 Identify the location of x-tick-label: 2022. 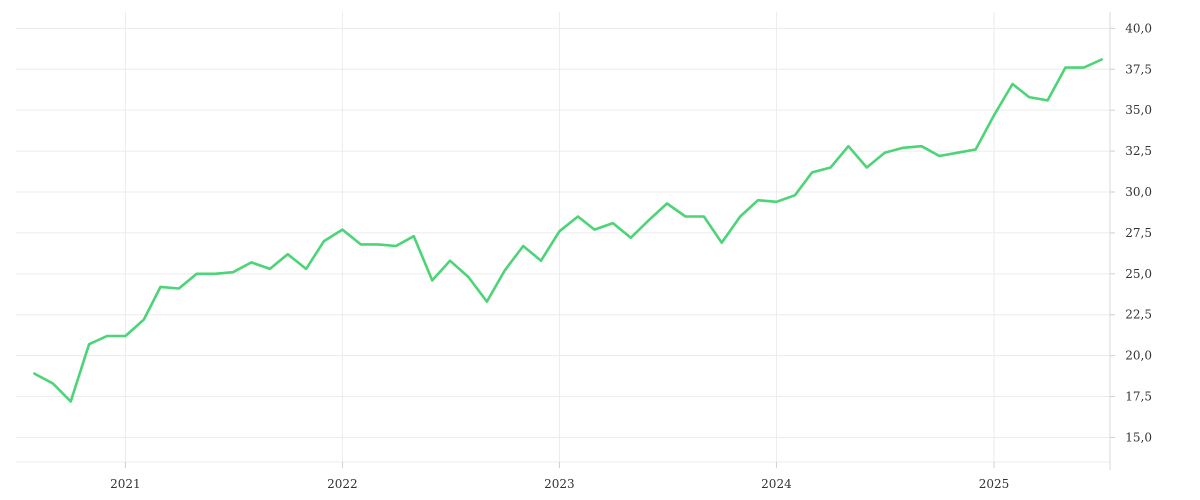
(342, 484).